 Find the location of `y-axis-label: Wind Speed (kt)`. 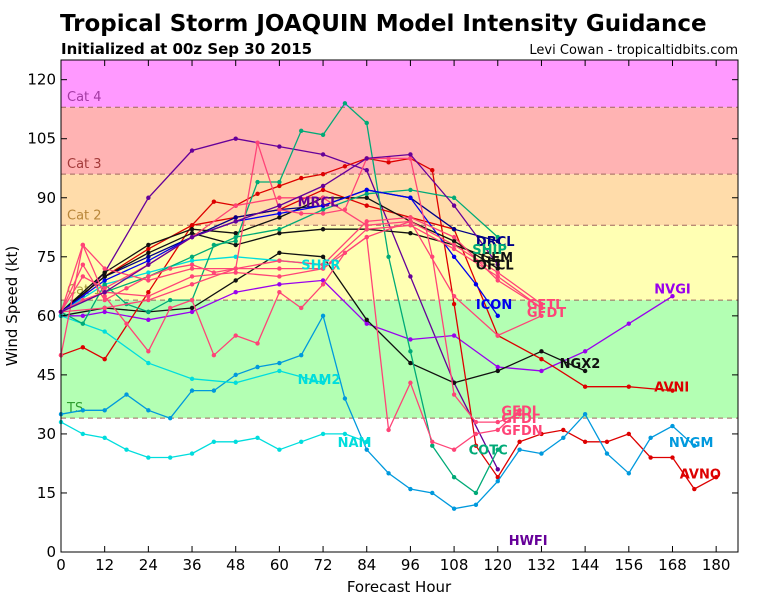

y-axis-label: Wind Speed (kt) is located at coordinates (12, 306).